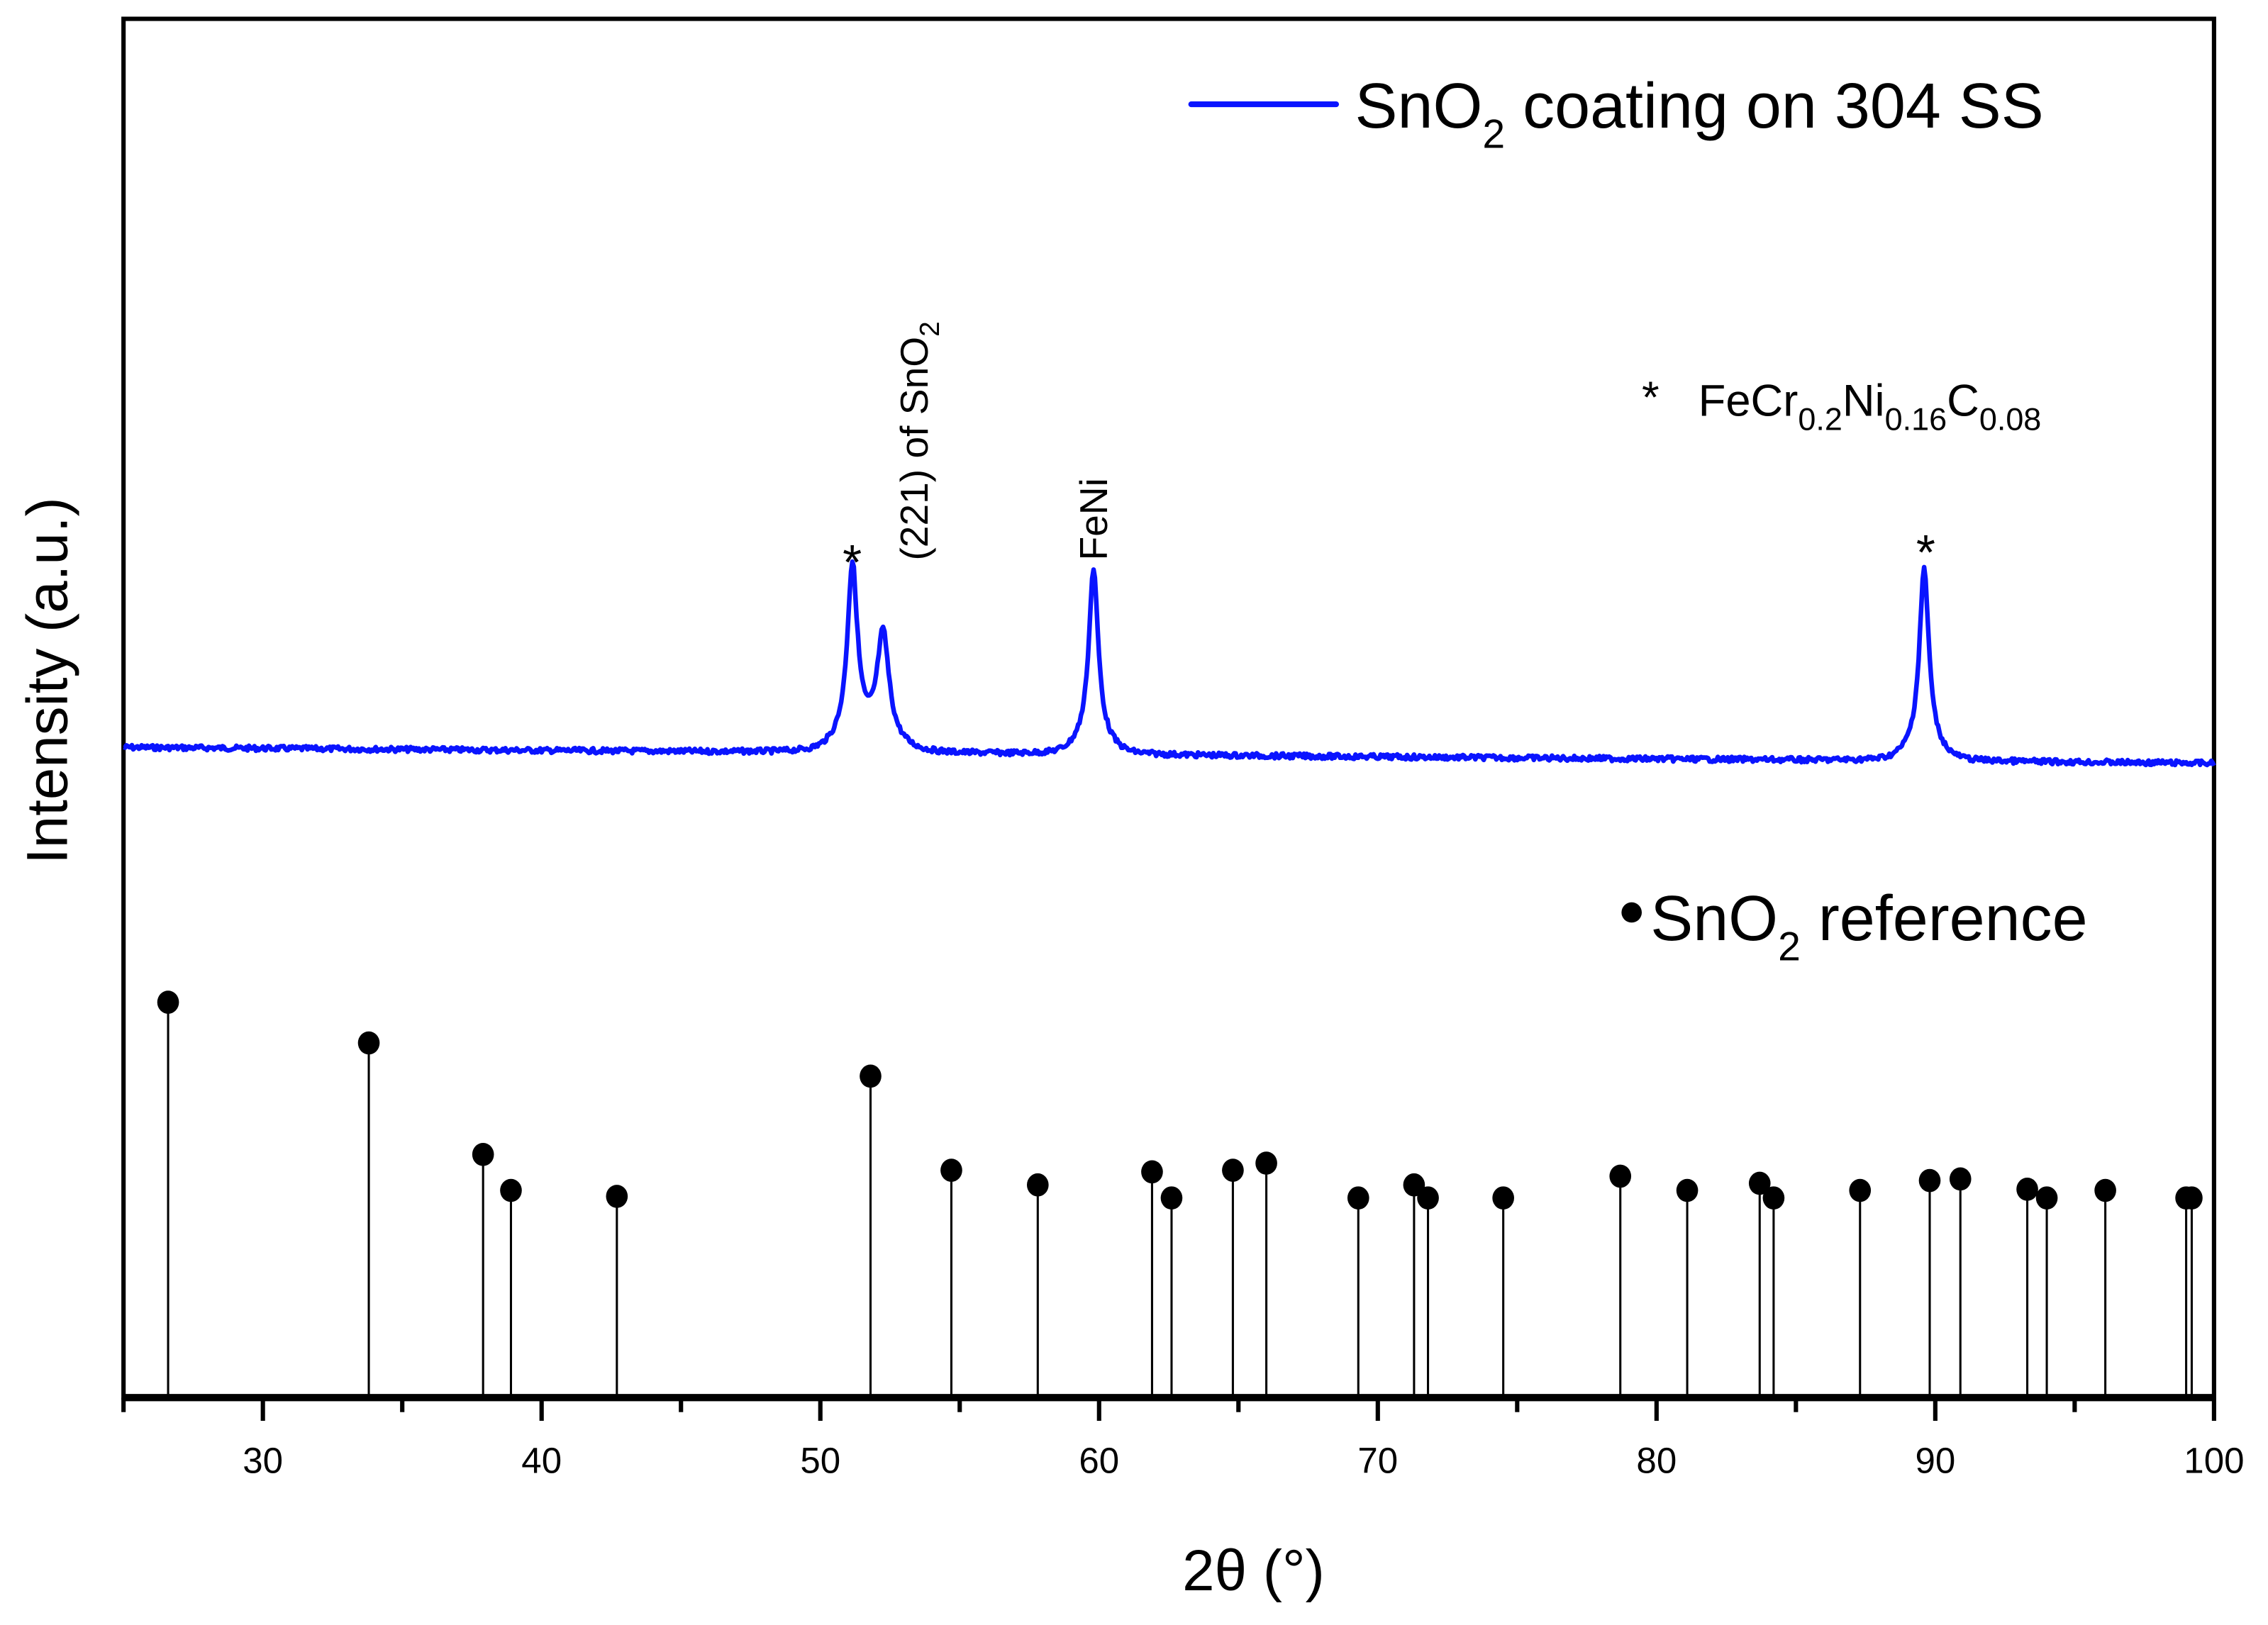 Image resolution: width=2268 pixels, height=1625 pixels. What do you see at coordinates (1094, 519) in the screenshot?
I see `peak-annotation-feni: FeNi` at bounding box center [1094, 519].